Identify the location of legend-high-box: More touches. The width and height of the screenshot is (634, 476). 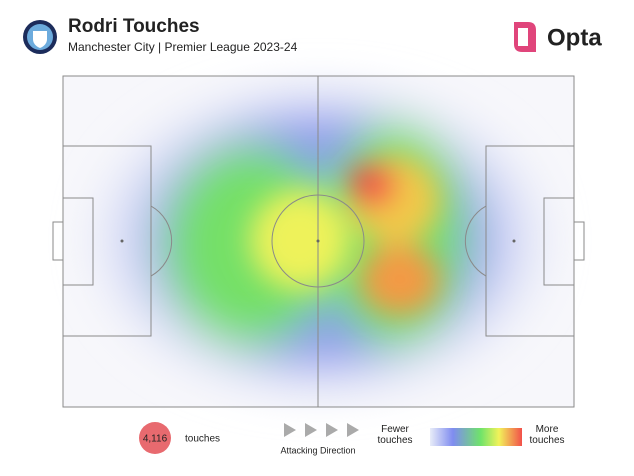
(547, 435).